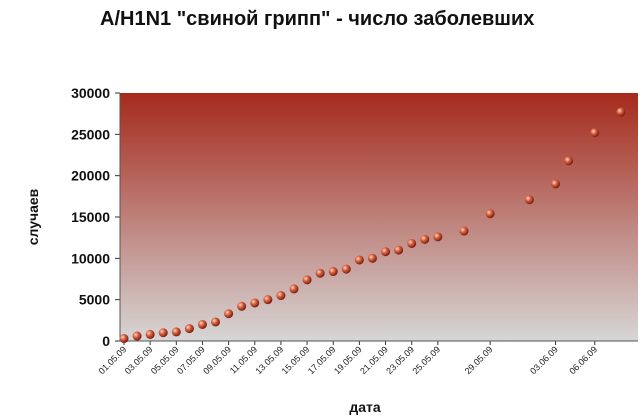 The height and width of the screenshot is (418, 642). What do you see at coordinates (479, 360) in the screenshot?
I see `x-tick-label: 29.05.09` at bounding box center [479, 360].